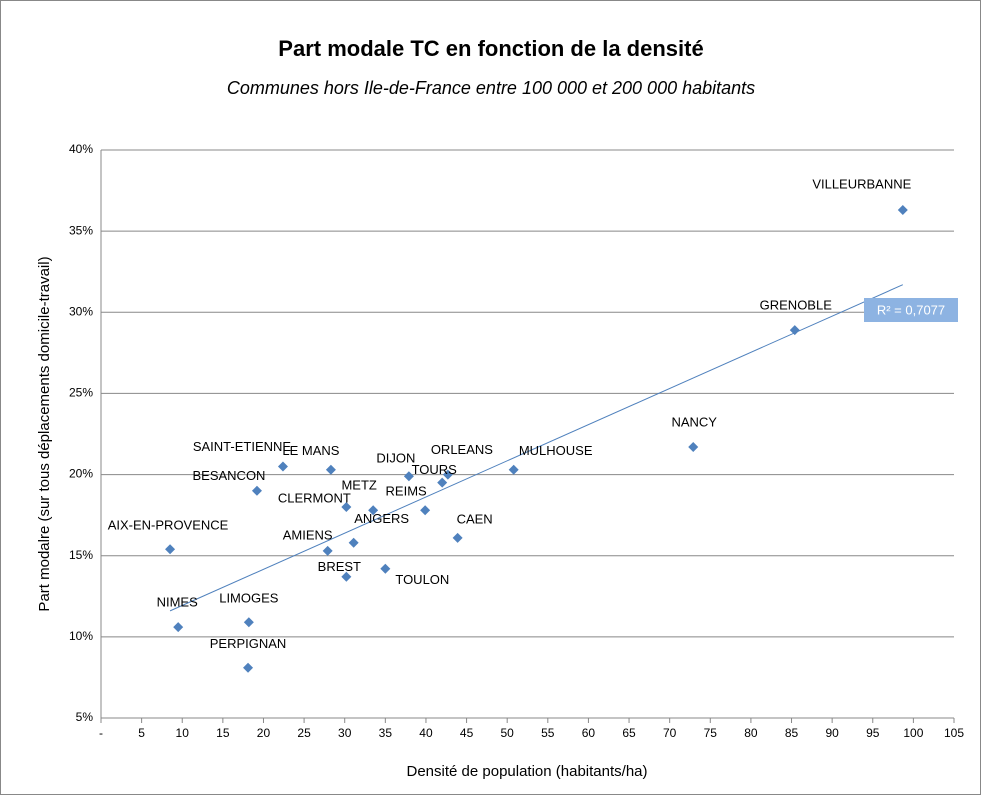  I want to click on point-label: AMIENS, so click(308, 534).